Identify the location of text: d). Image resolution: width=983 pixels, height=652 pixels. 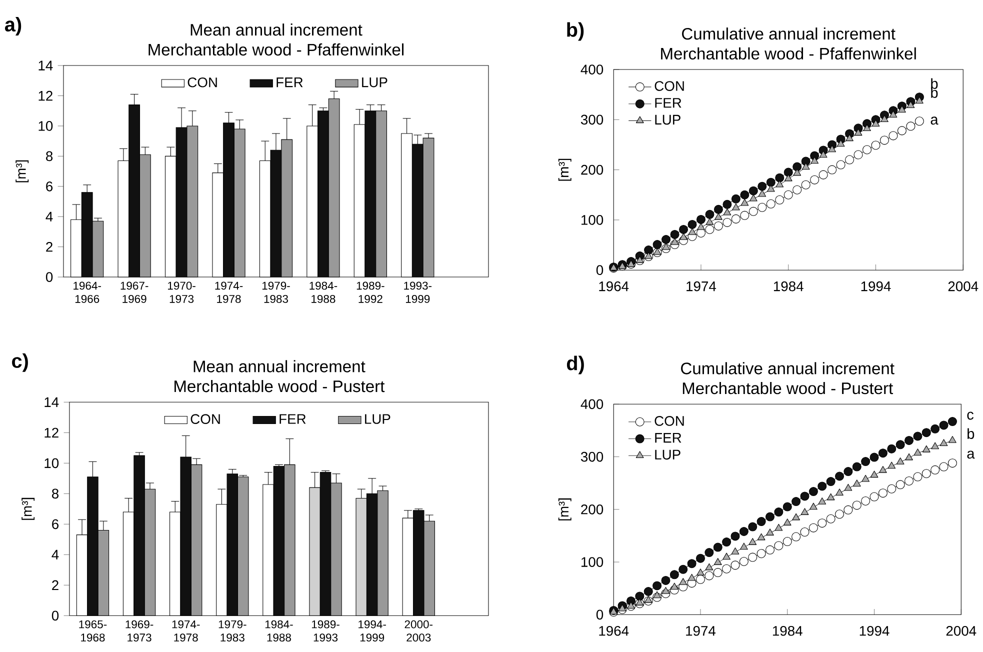
(575, 365).